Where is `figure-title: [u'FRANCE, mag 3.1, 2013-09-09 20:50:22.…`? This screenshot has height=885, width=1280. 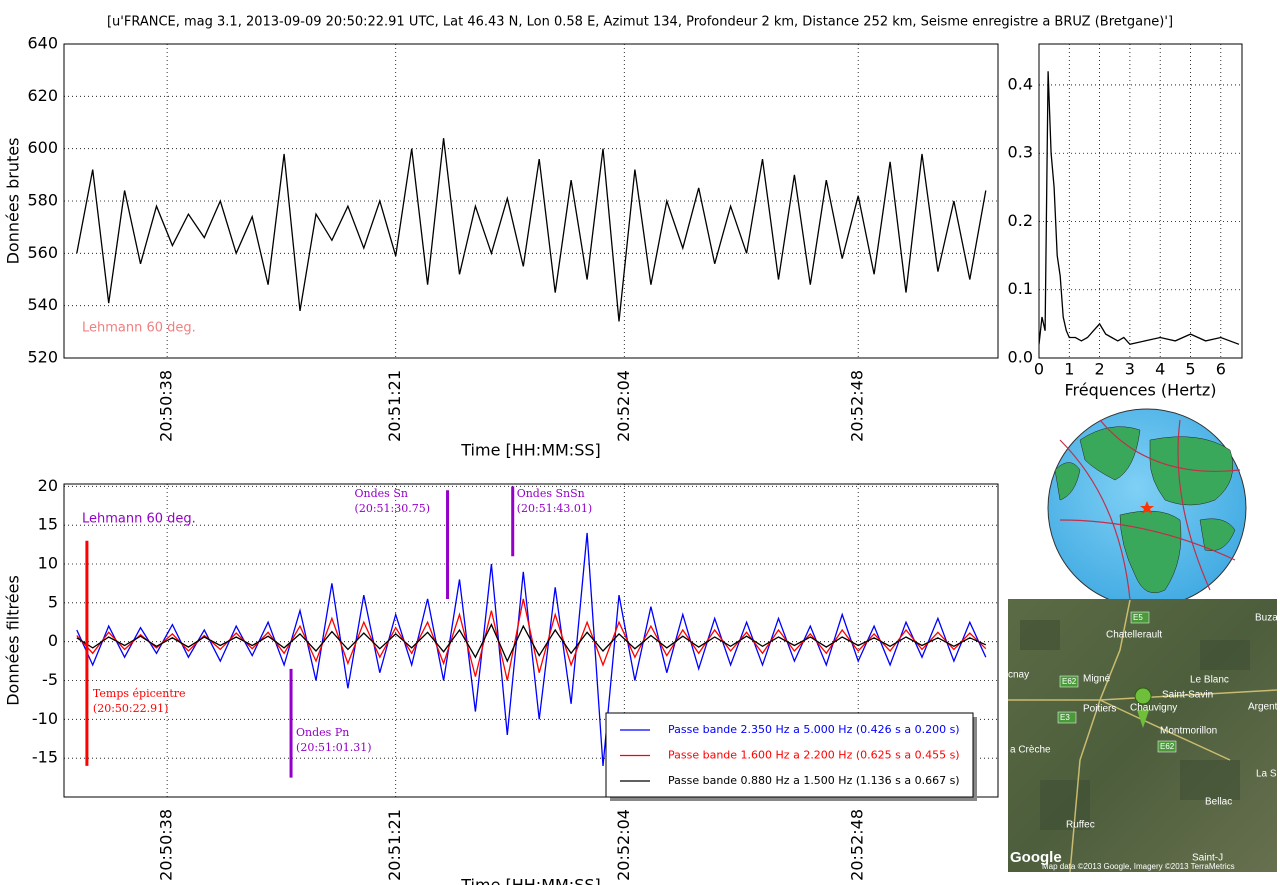
figure-title: [u'FRANCE, mag 3.1, 2013-09-09 20:50:22.… is located at coordinates (640, 22).